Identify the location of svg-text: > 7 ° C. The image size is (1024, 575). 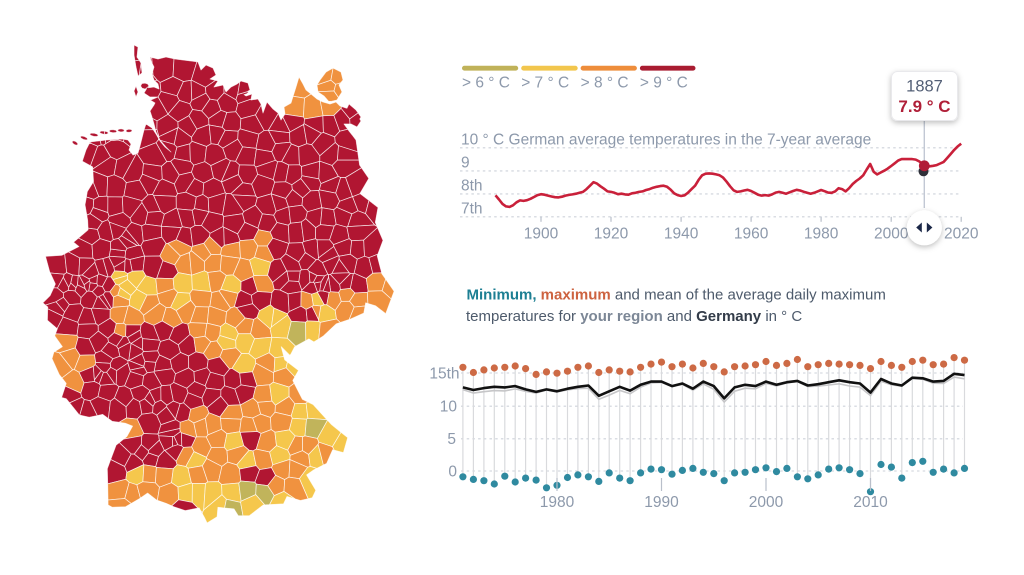
(545, 83).